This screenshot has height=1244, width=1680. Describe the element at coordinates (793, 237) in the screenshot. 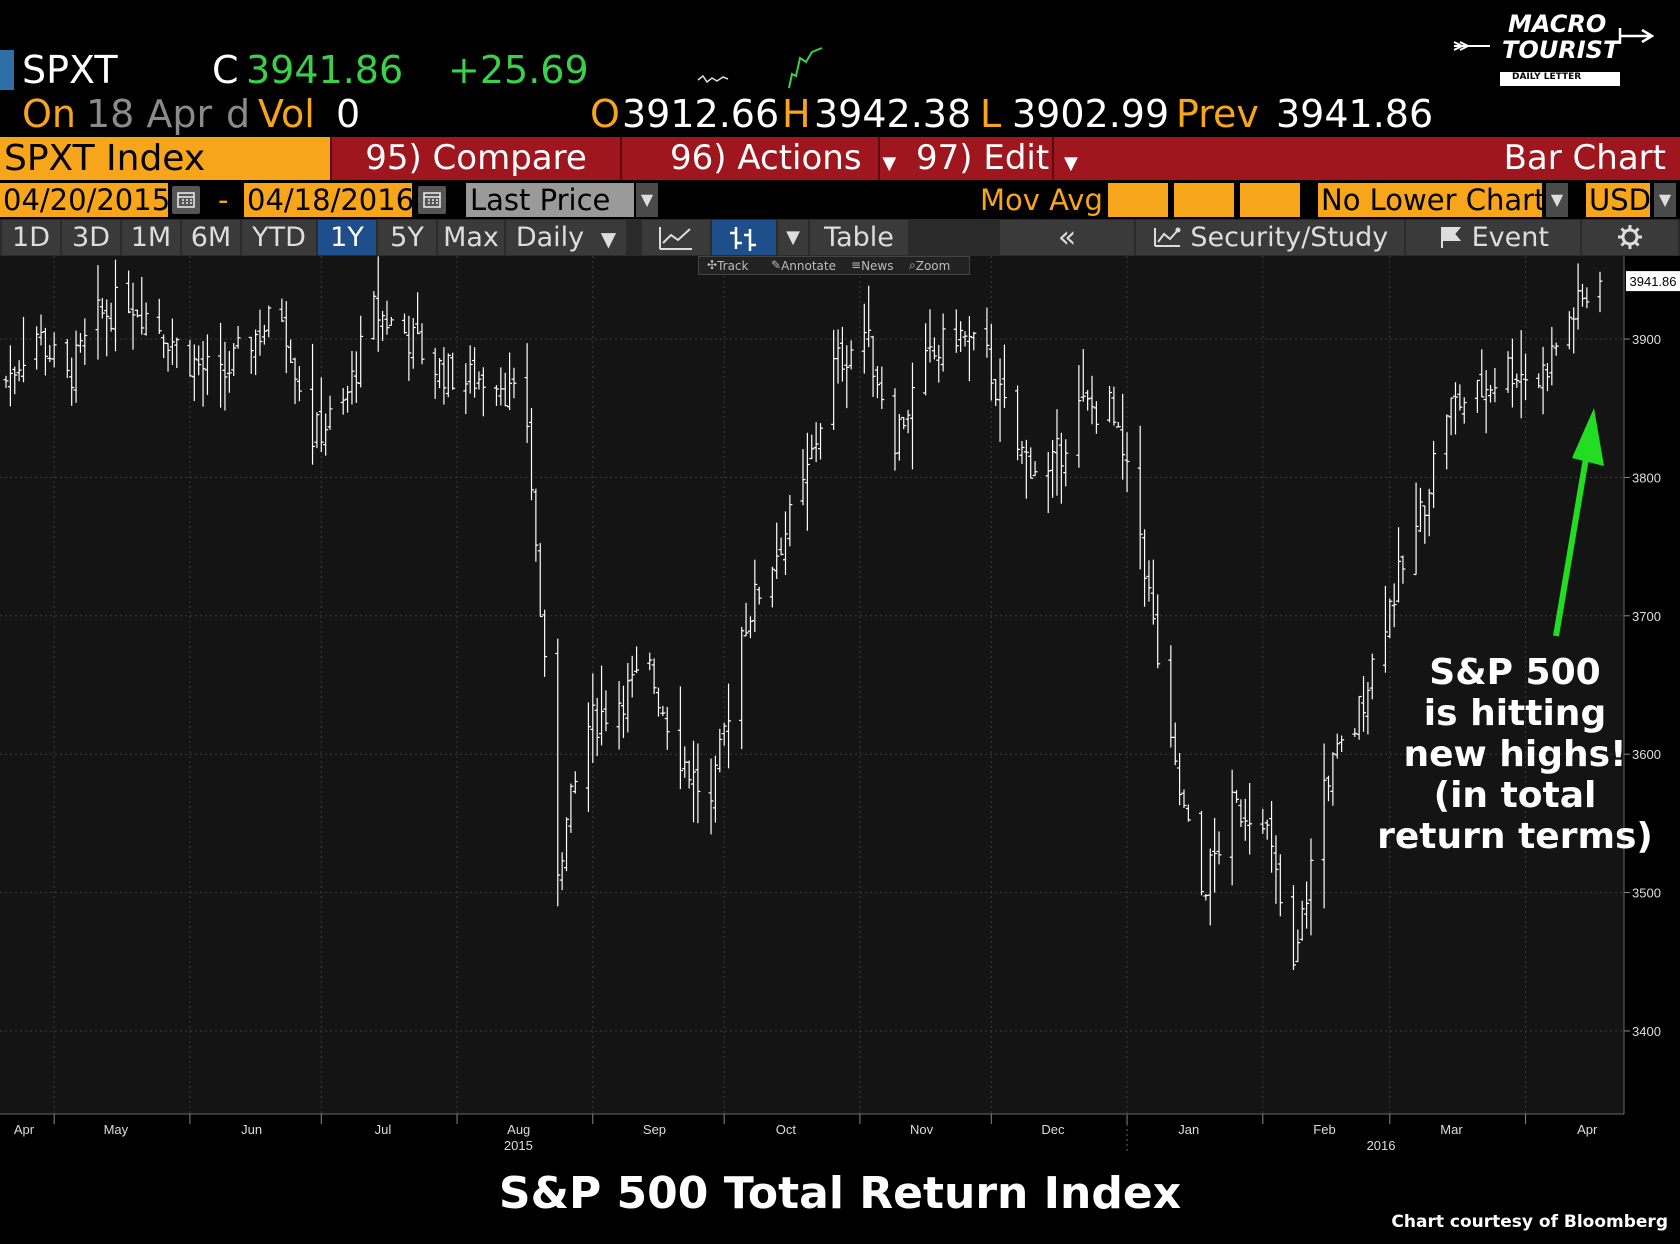

I see `chart-style-dropdown-icon: ▼` at that location.